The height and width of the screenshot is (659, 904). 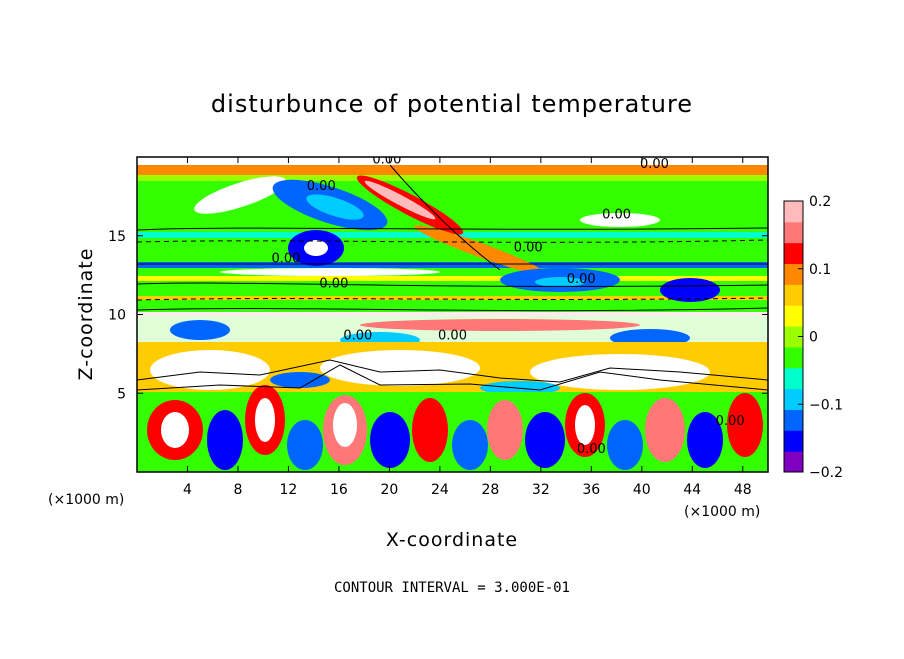 I want to click on x-tick-label: 8, so click(x=237, y=490).